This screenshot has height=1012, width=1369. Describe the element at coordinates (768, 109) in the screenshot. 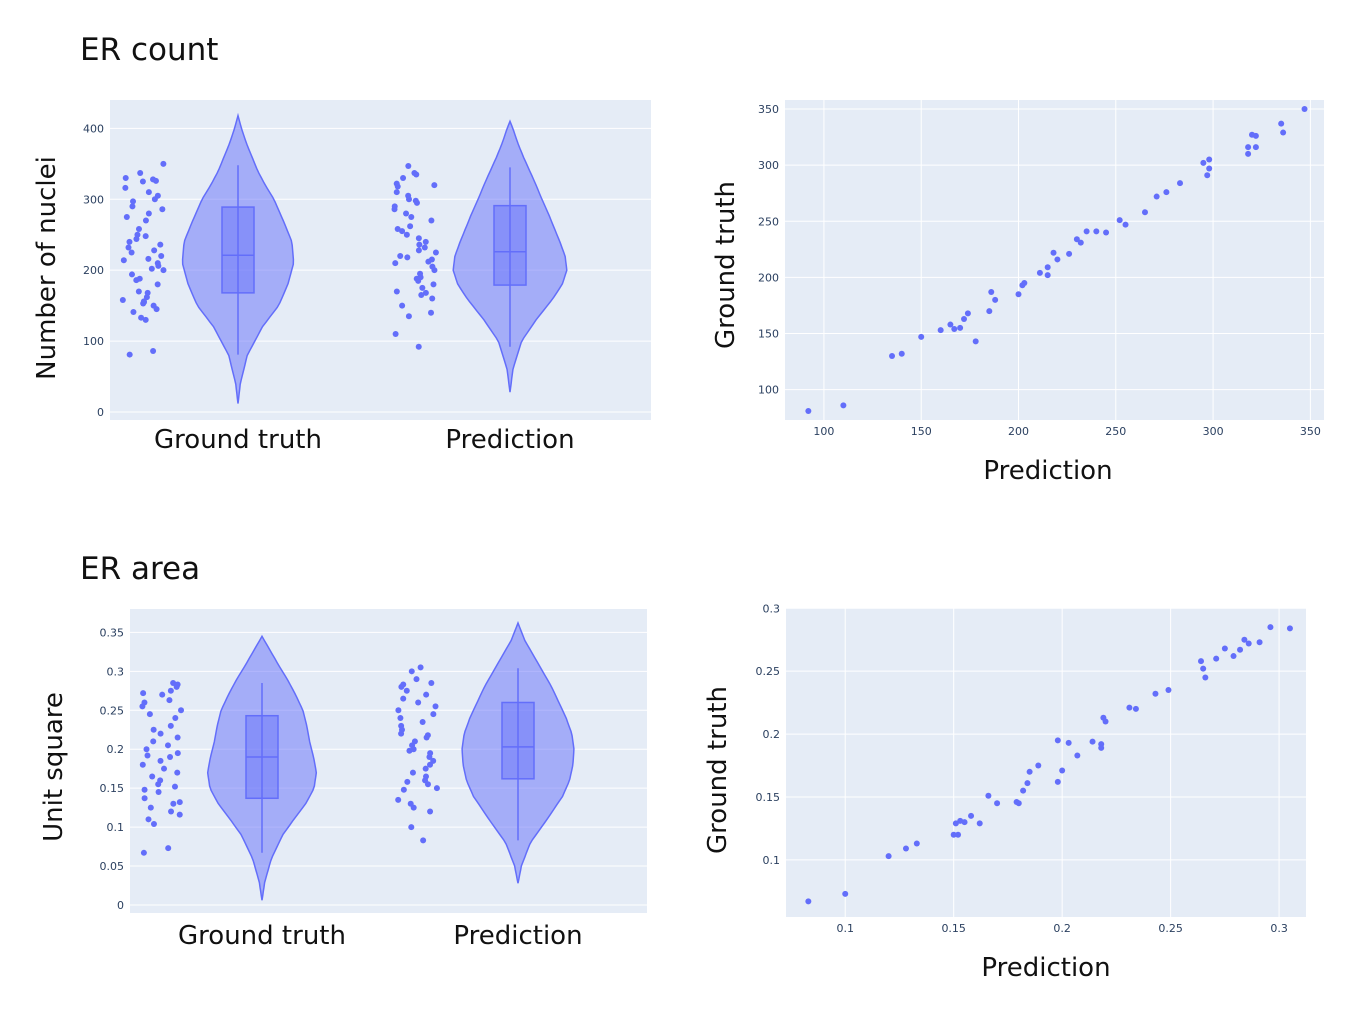

I see `y-tick-label: 350` at that location.